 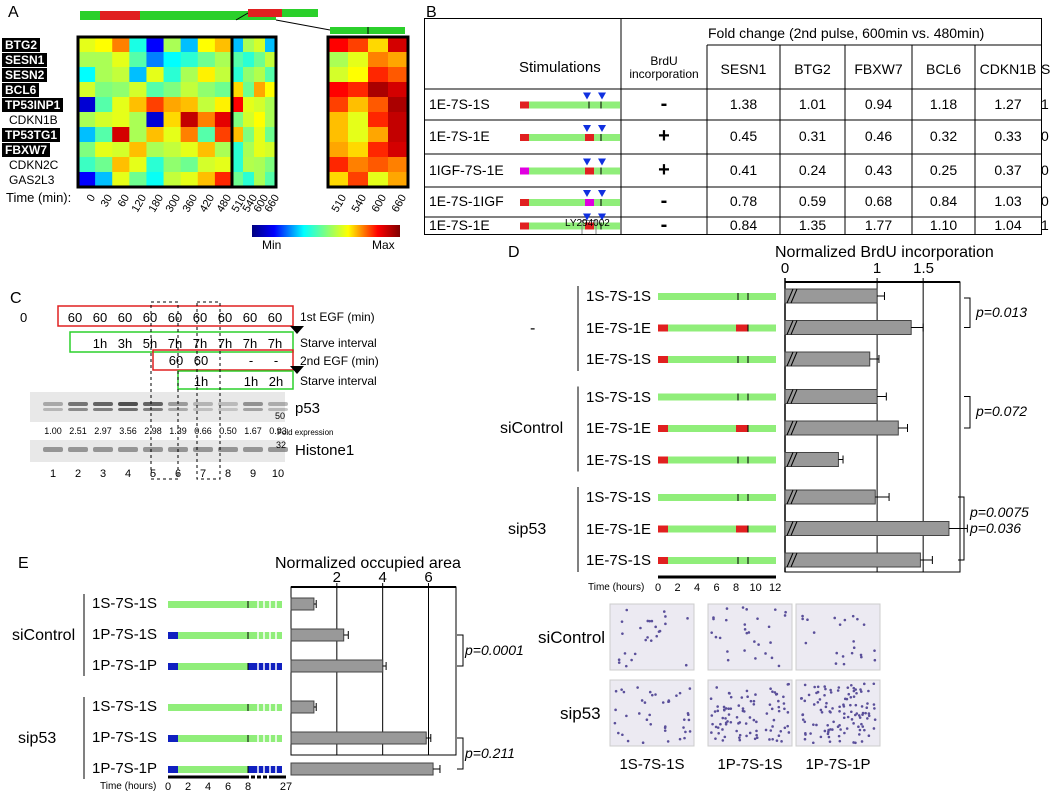 I want to click on panel-a: A BTG2 SESN1 SESN2 BCL6 TP53INP1 CD, so click(x=210, y=137).